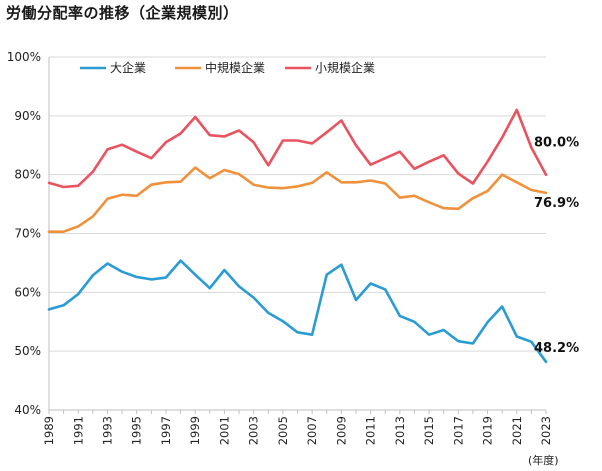 This screenshot has height=471, width=602. What do you see at coordinates (488, 430) in the screenshot?
I see `x-tick-label: 2019` at bounding box center [488, 430].